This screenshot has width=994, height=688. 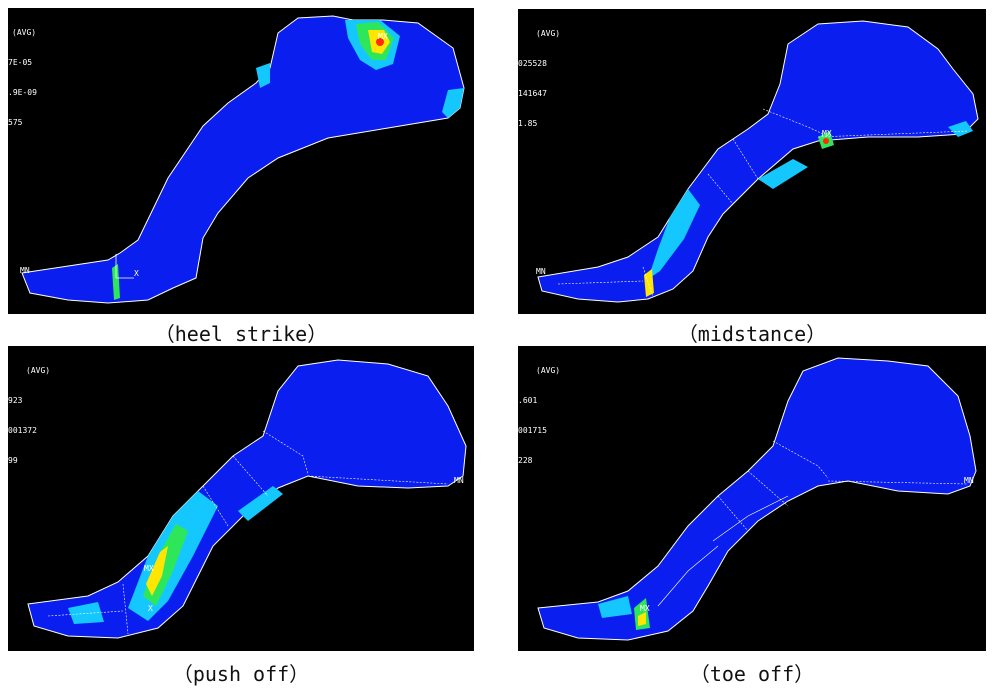 What do you see at coordinates (241, 674) in the screenshot?
I see `caption-push-off: （push off）` at bounding box center [241, 674].